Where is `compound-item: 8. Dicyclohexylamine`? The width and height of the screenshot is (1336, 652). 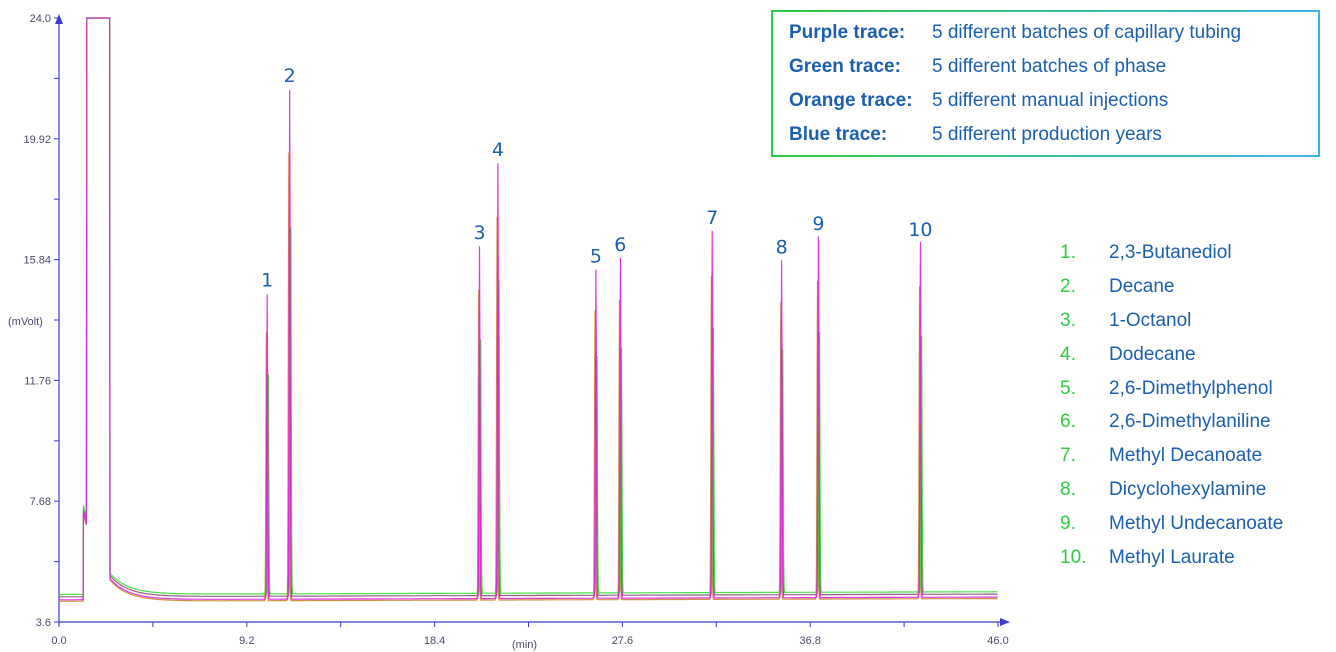 compound-item: 8. Dicyclohexylamine is located at coordinates (1195, 490).